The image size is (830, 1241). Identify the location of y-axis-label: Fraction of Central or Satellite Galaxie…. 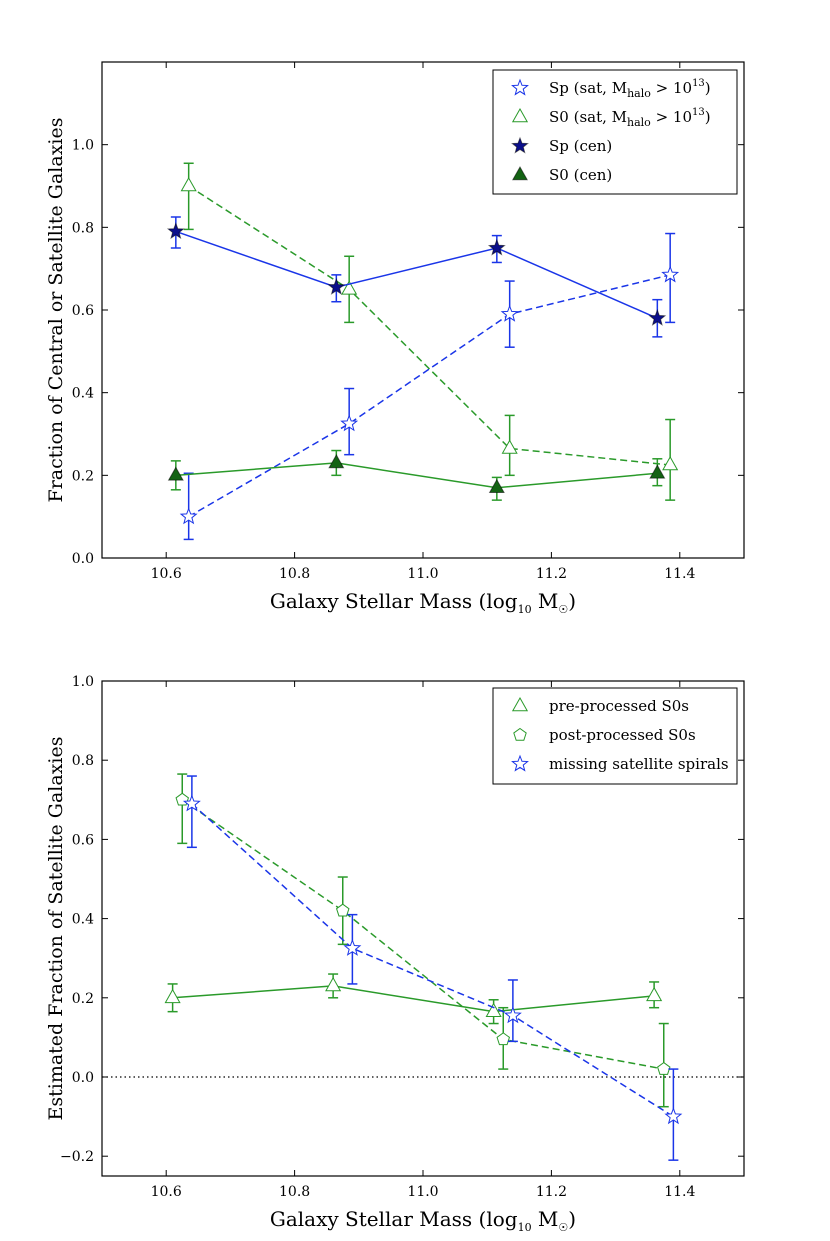
(56, 310).